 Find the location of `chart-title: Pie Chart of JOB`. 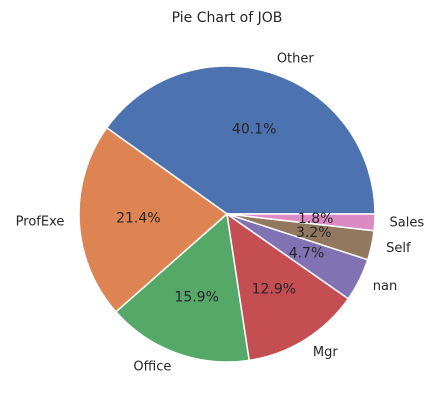

chart-title: Pie Chart of JOB is located at coordinates (227, 18).